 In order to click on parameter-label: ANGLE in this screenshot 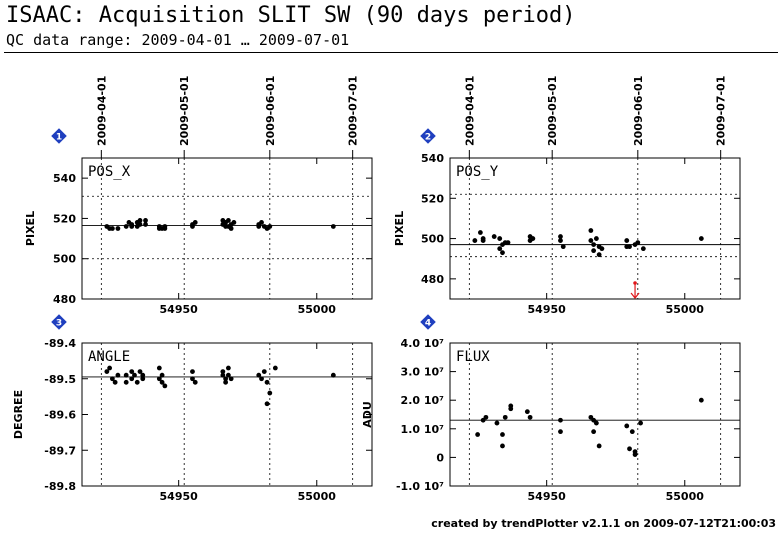, I will do `click(109, 357)`.